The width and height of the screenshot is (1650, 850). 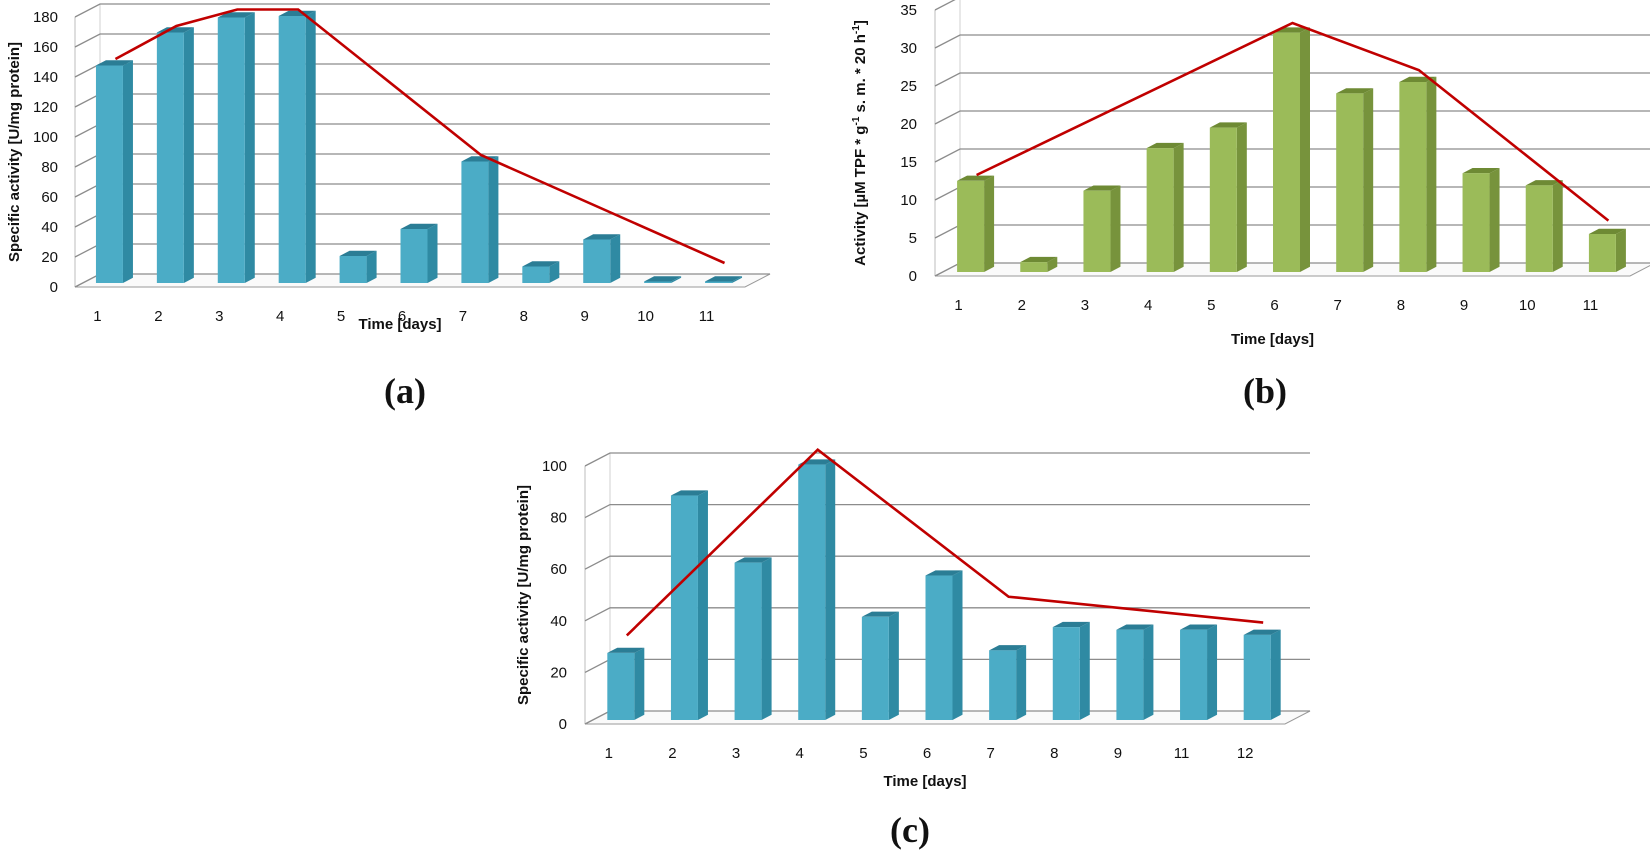 I want to click on y-tick-label: 5, so click(x=913, y=238).